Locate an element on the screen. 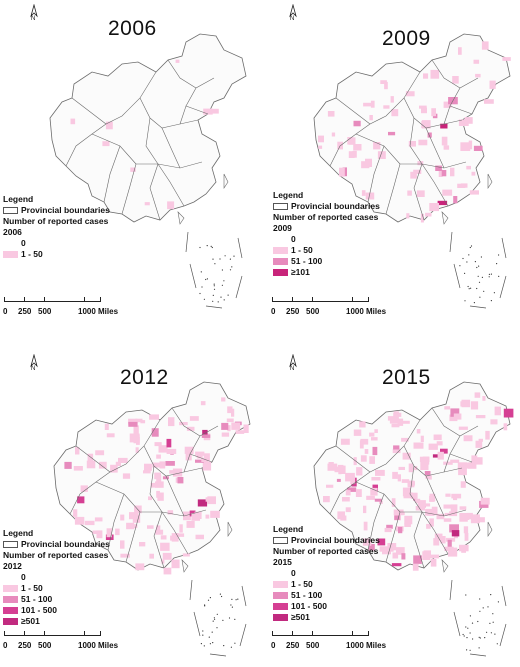  country-outline is located at coordinates (152, 476).